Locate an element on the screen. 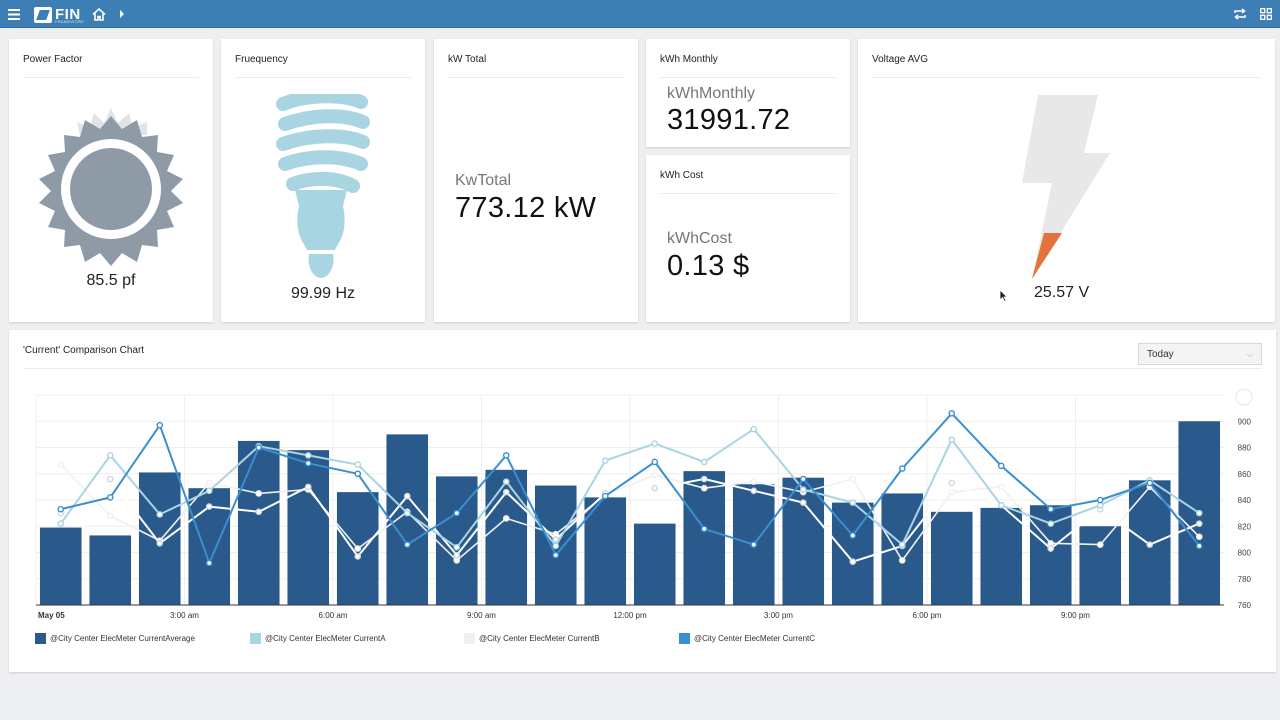  power-factor-card: Power Factor 85.5 pf is located at coordinates (111, 180).